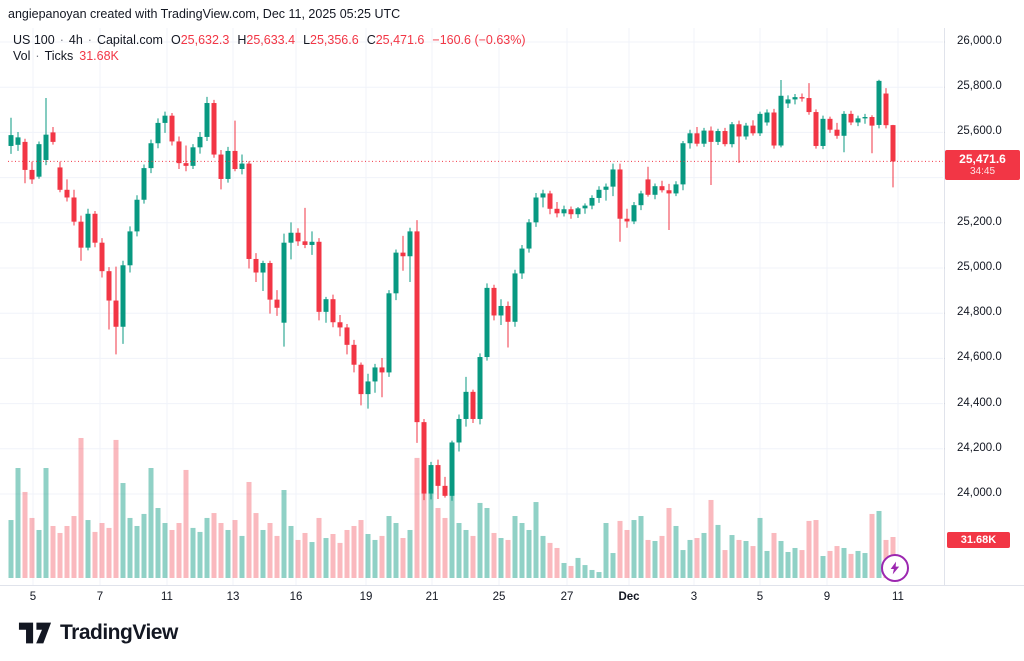 The height and width of the screenshot is (661, 1024). I want to click on price-axis-label: 24,600.0, so click(979, 357).